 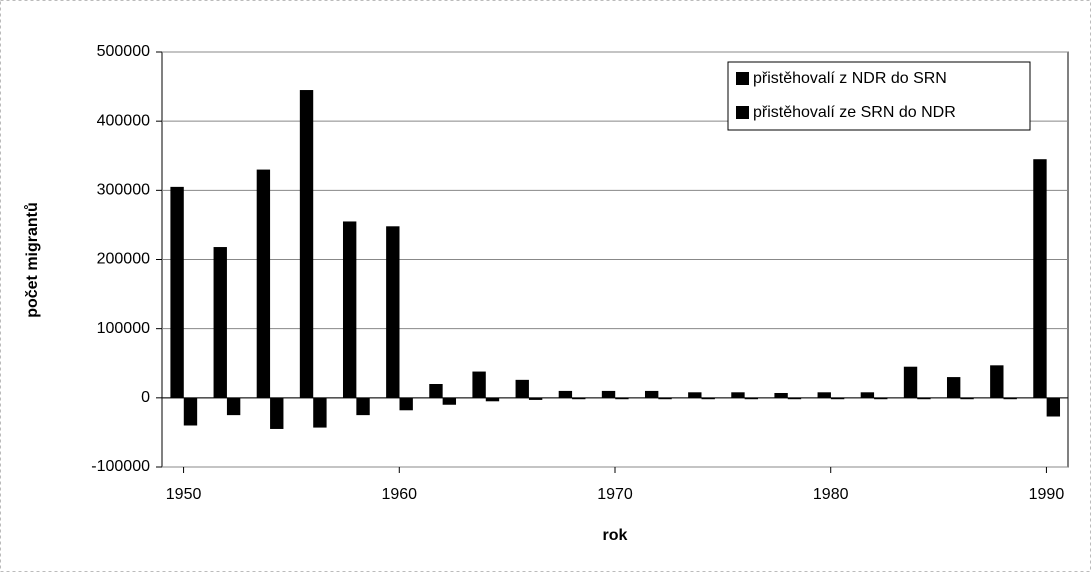 I want to click on x-tick-label: 1960, so click(x=399, y=494).